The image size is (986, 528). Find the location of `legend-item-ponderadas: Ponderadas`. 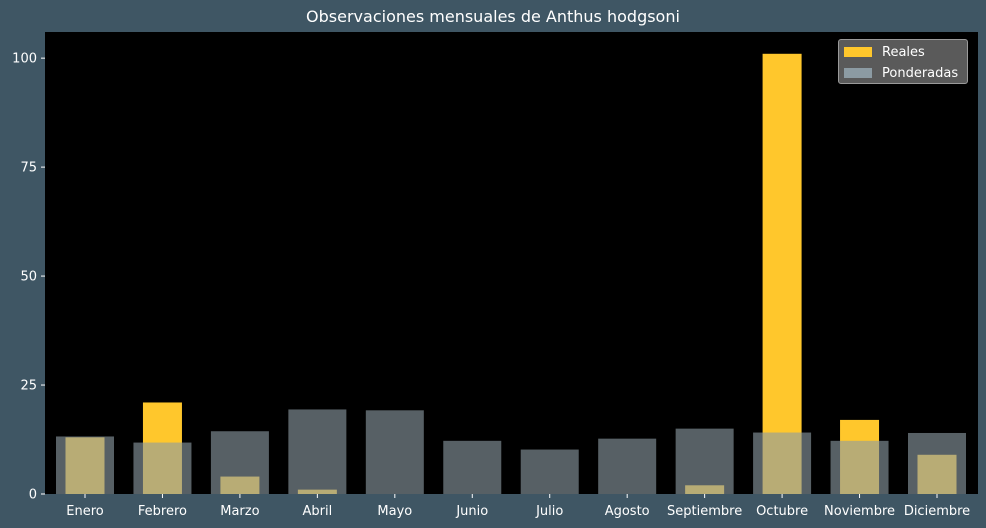

legend-item-ponderadas: Ponderadas is located at coordinates (901, 73).